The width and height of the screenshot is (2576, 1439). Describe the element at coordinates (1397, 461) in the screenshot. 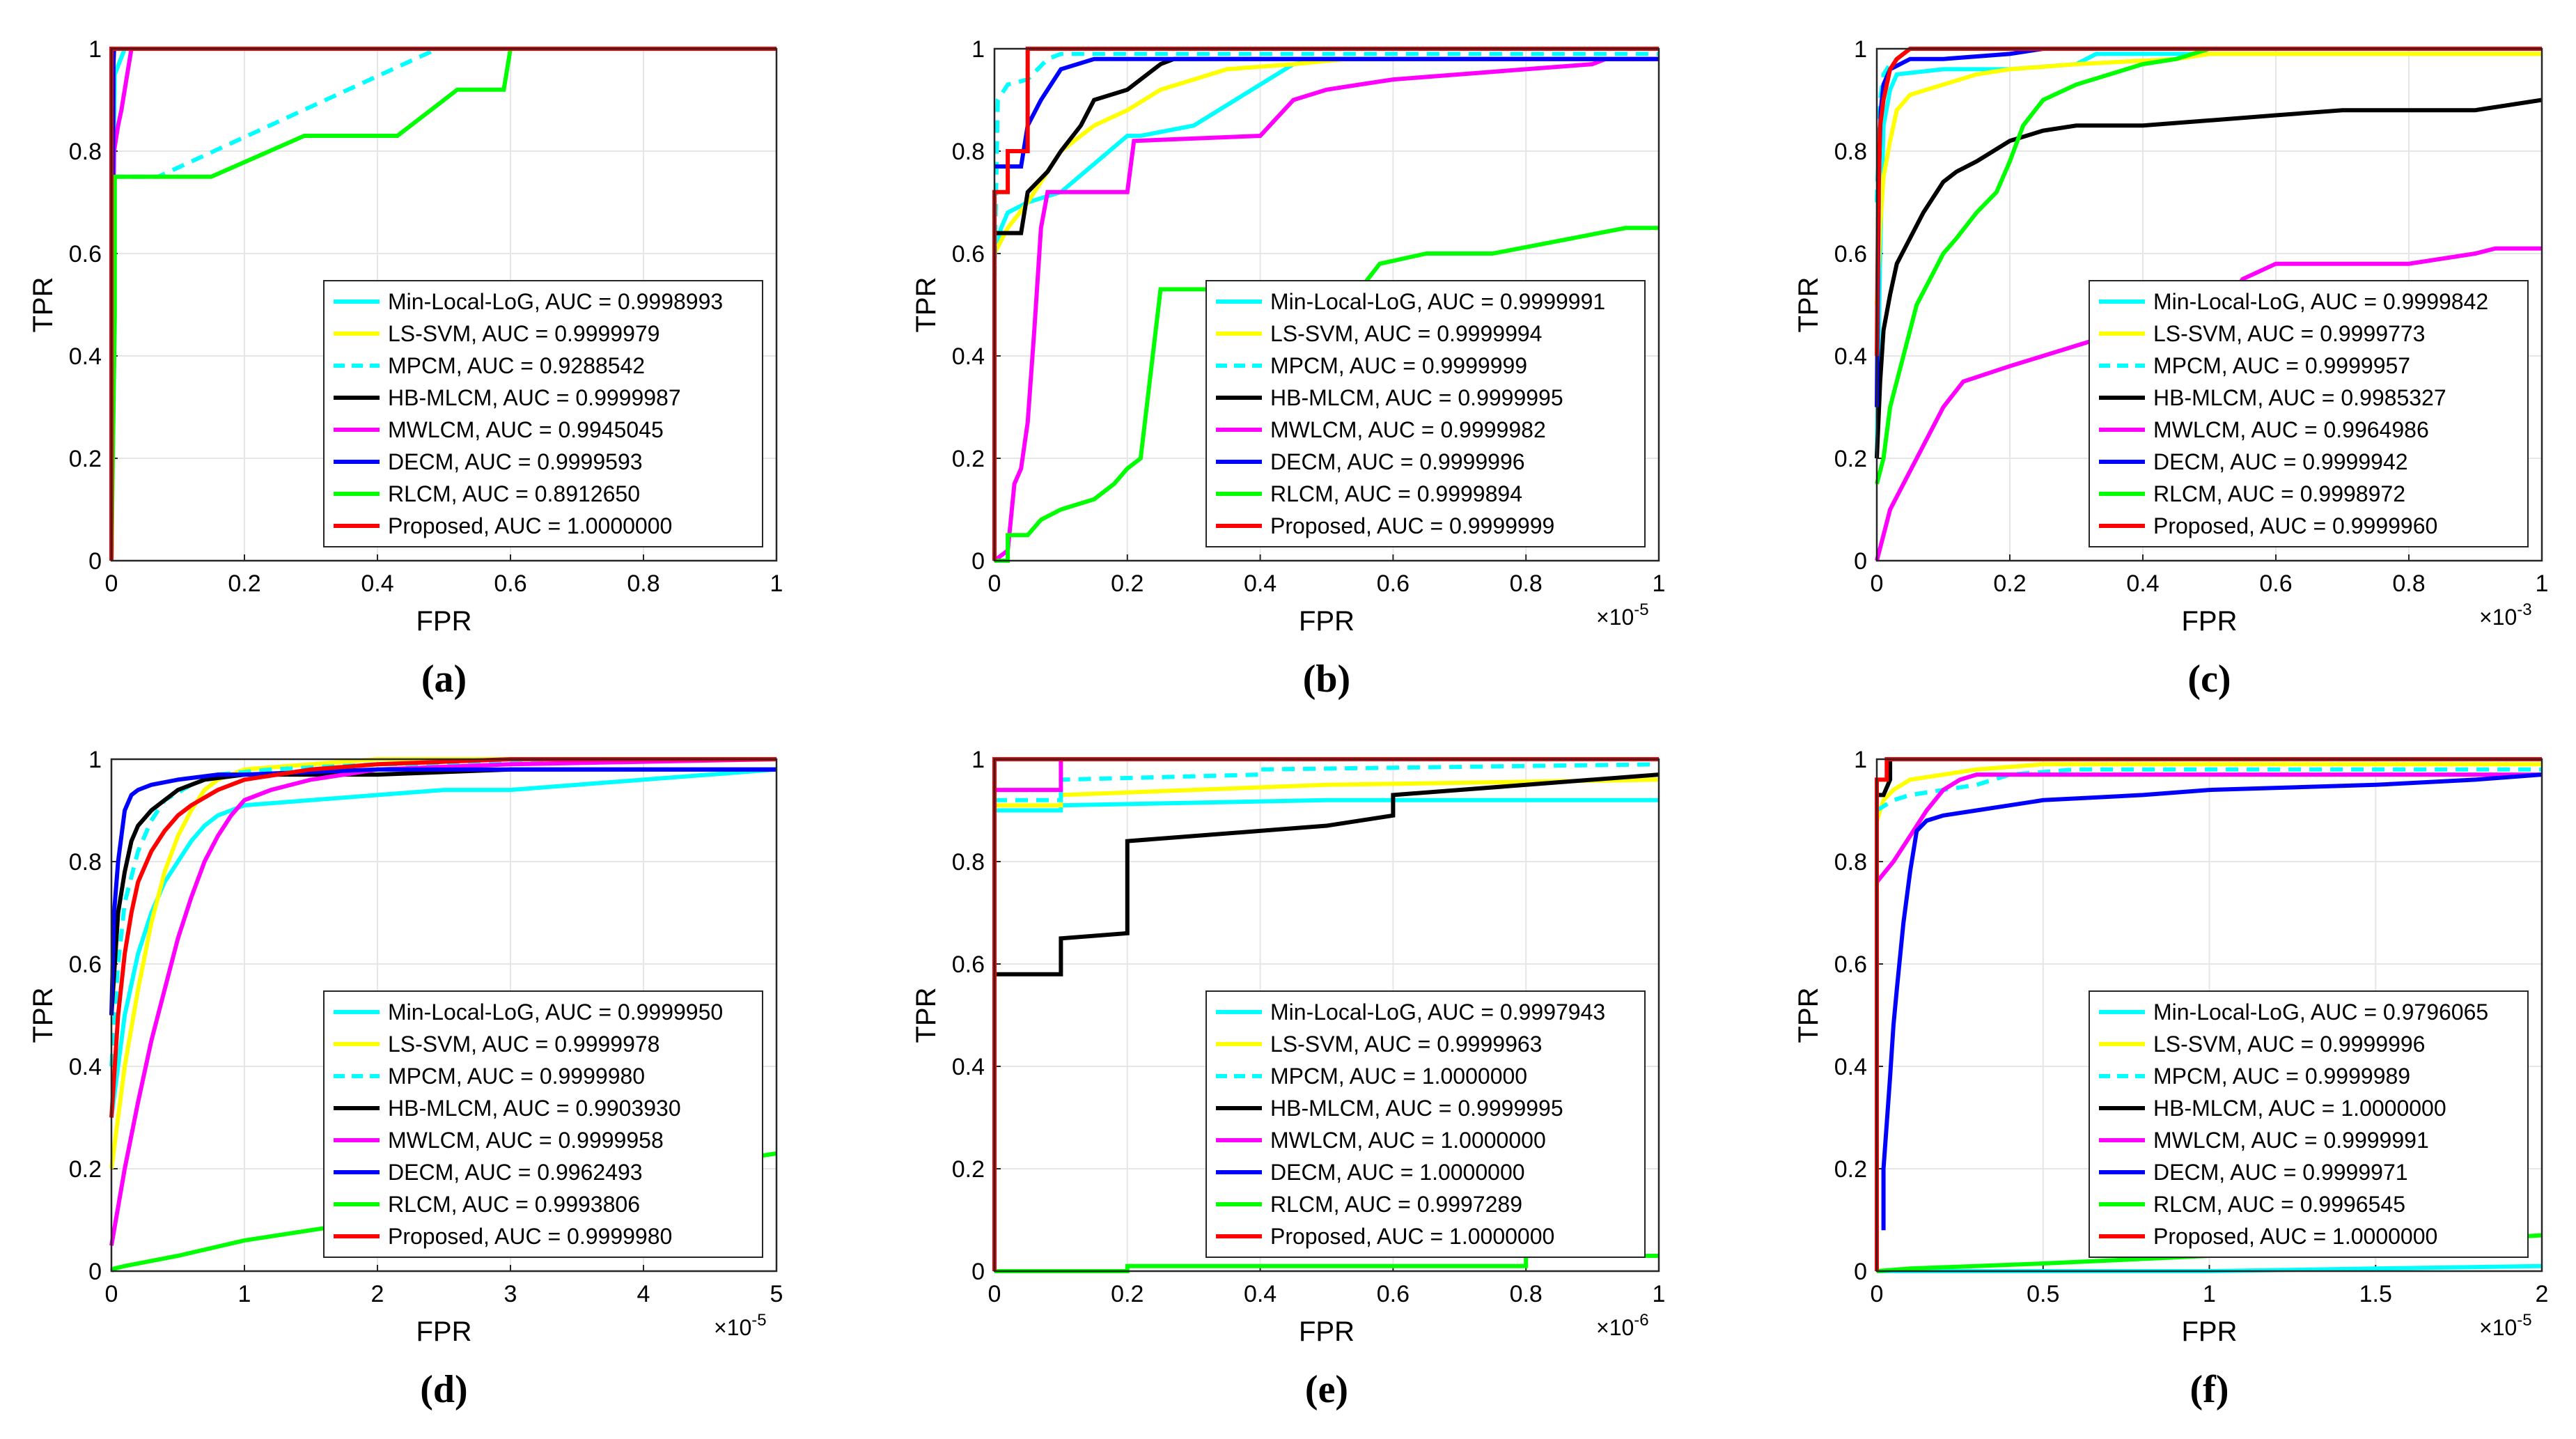

I see `legend-entry-decm: DECM, AUC = 0.9999996` at that location.